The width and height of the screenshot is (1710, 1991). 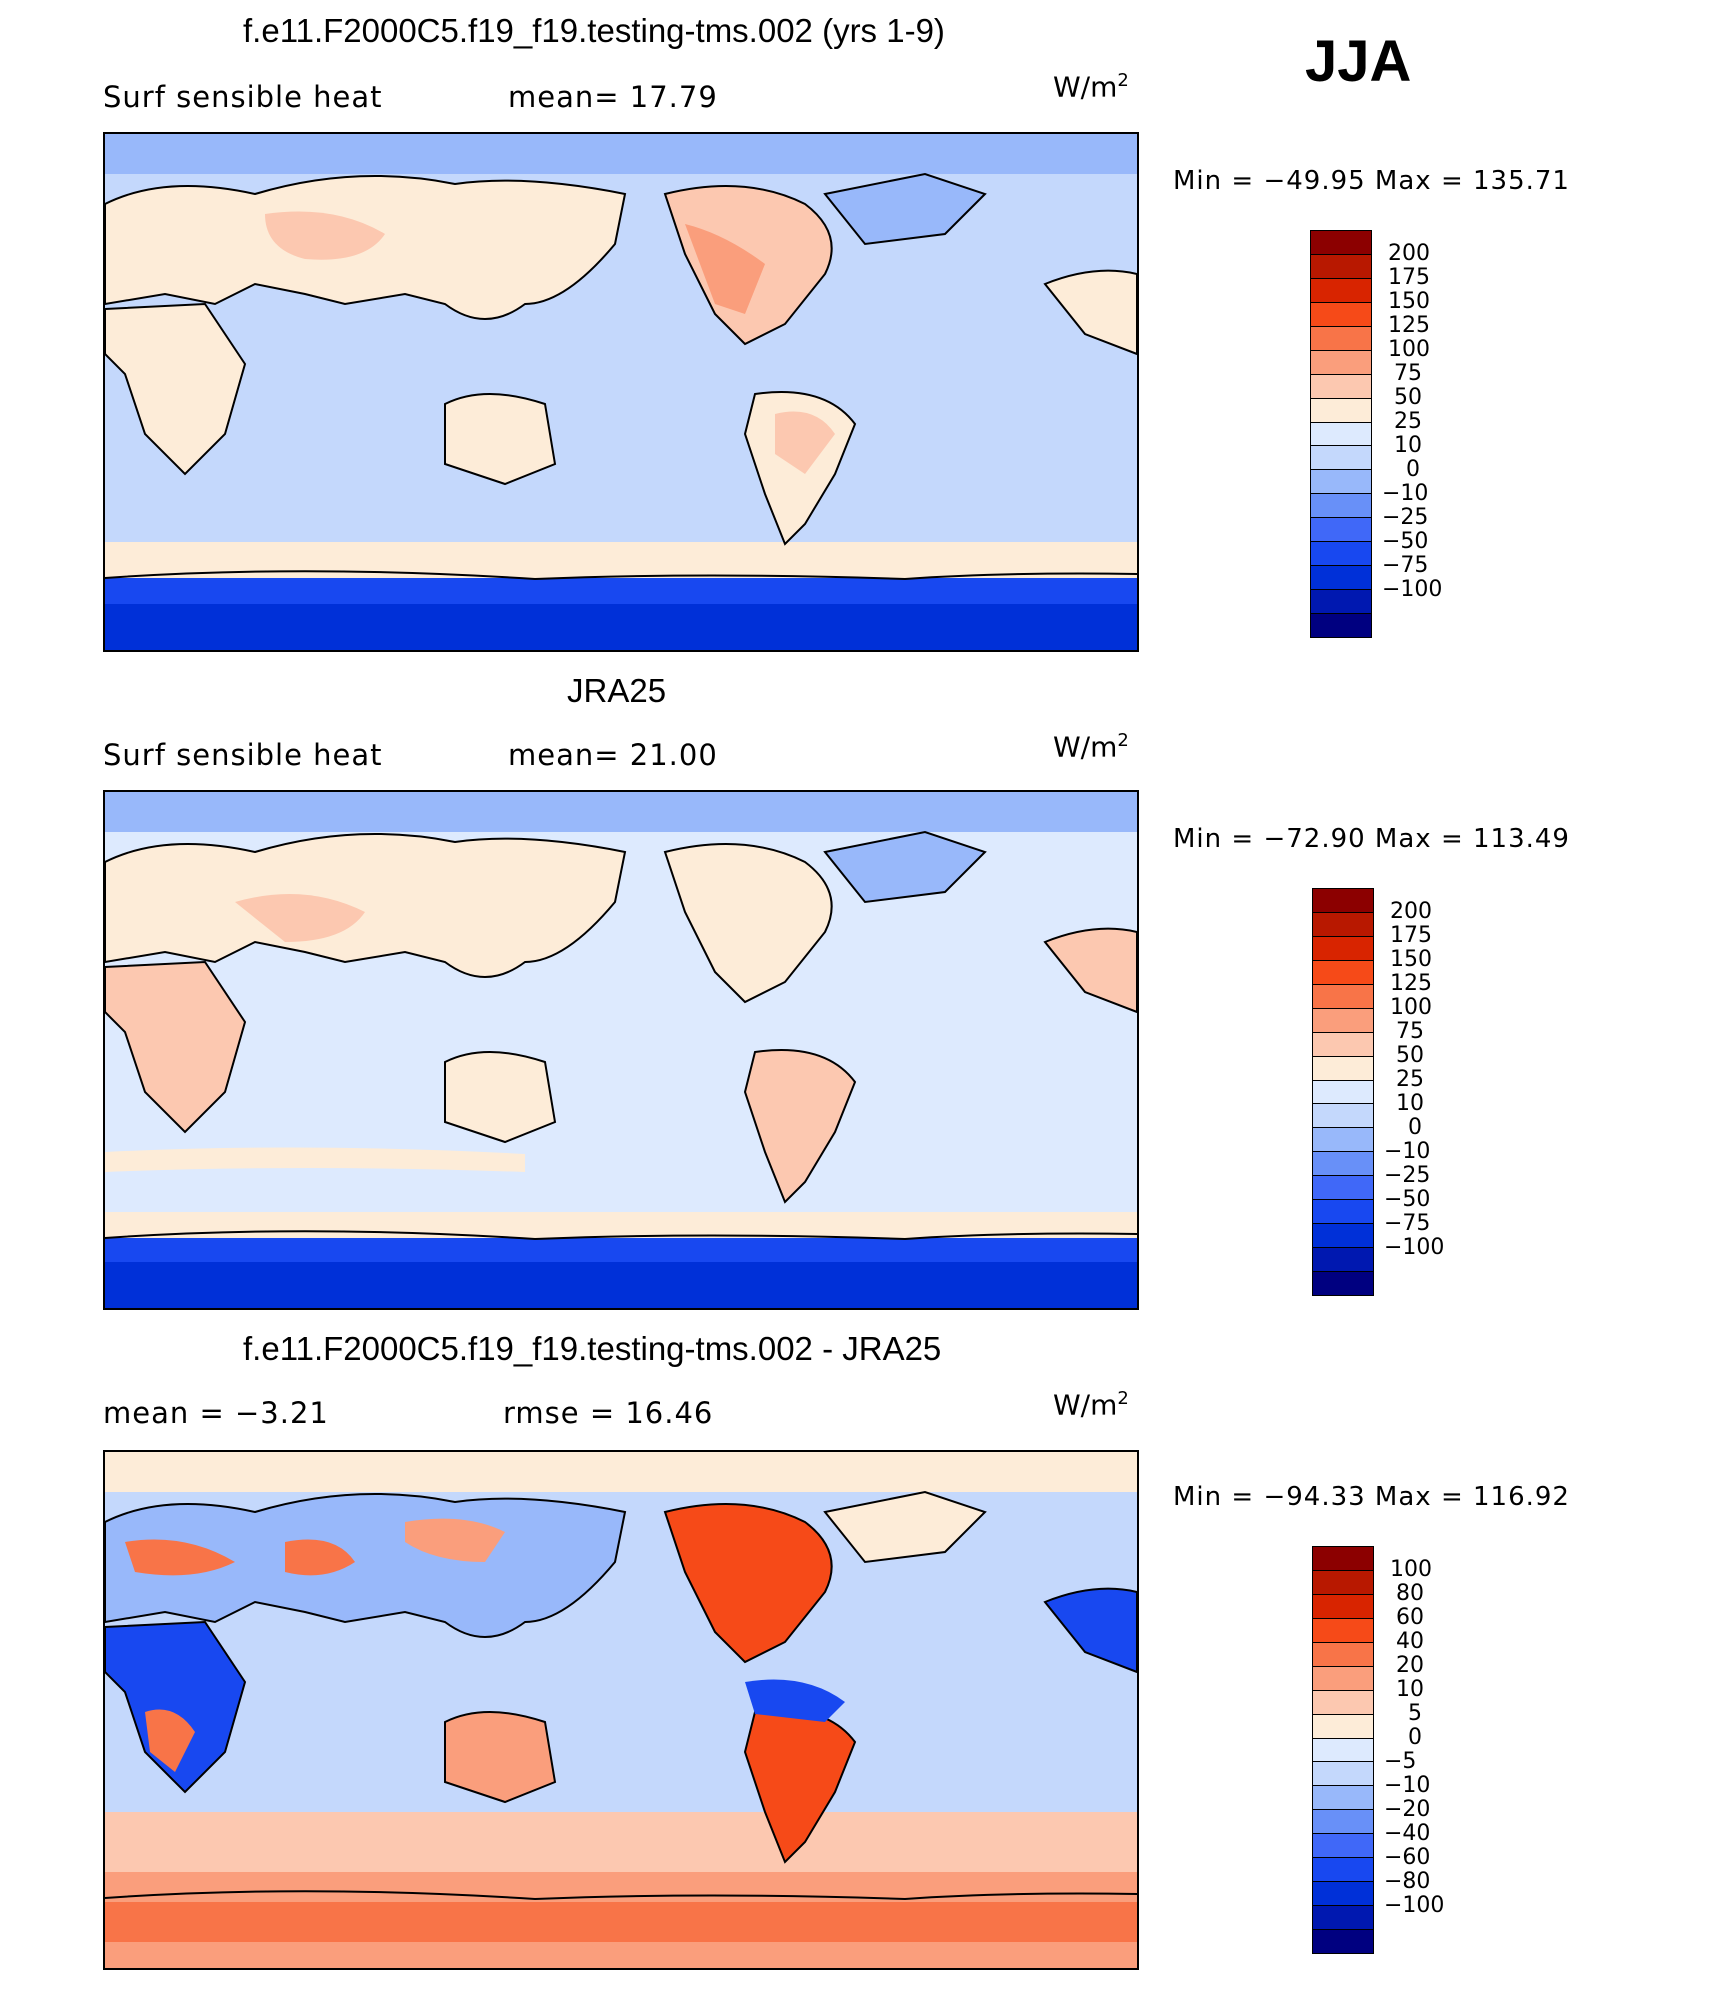 I want to click on panel-1-variable-label: Surf sensible heat, so click(x=243, y=97).